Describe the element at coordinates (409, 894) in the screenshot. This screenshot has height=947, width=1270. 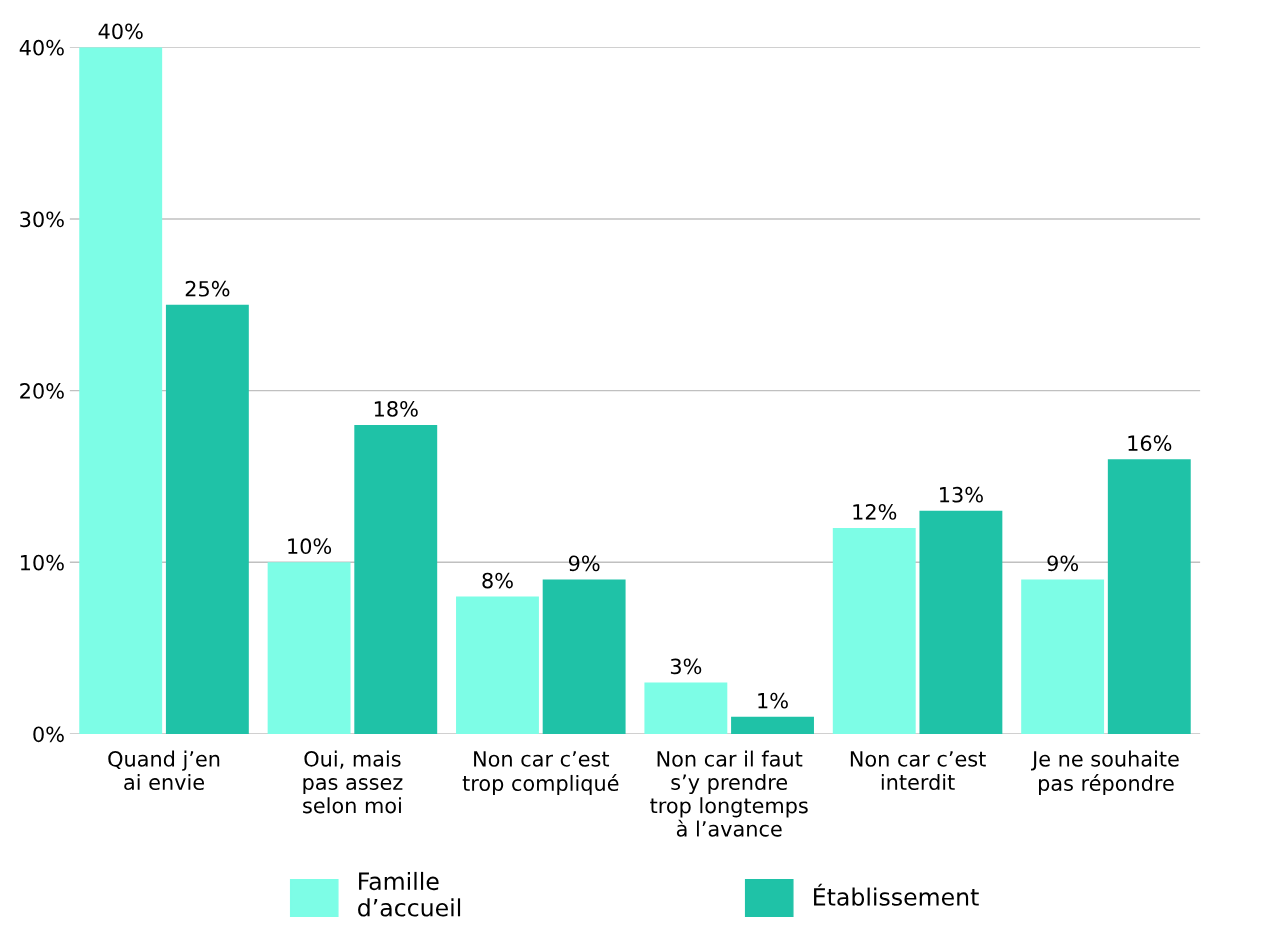
I see `legend-label: Famille d’accueil` at that location.